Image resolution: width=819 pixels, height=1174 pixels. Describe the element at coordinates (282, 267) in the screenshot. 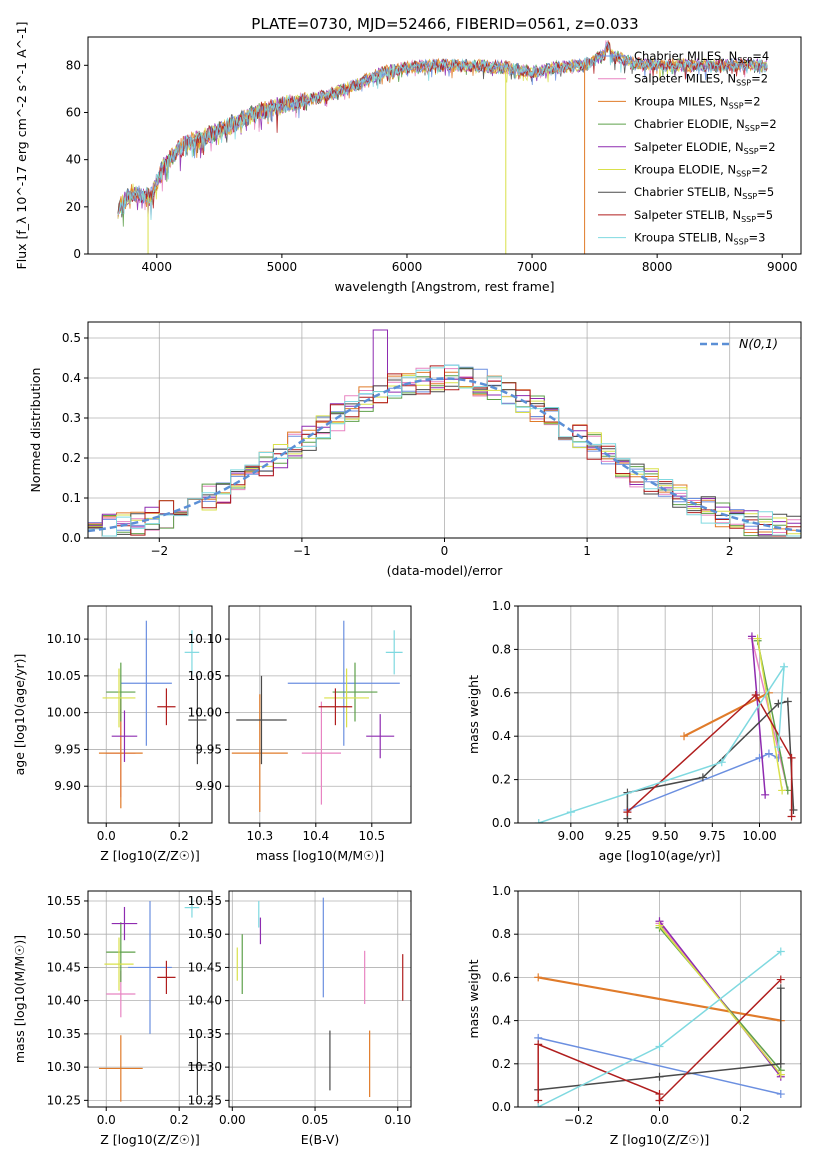

I see `x-tick-label: 5000` at that location.